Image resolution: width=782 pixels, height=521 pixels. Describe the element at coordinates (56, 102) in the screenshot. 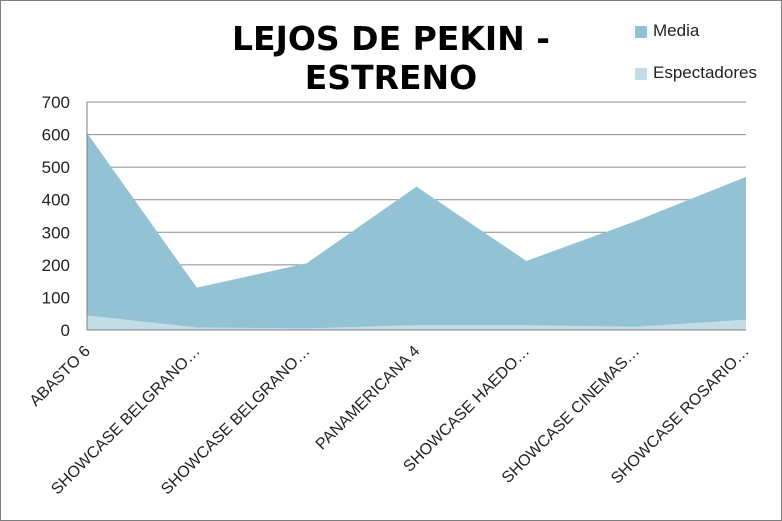

I see `y-tick-label-700: 700` at that location.